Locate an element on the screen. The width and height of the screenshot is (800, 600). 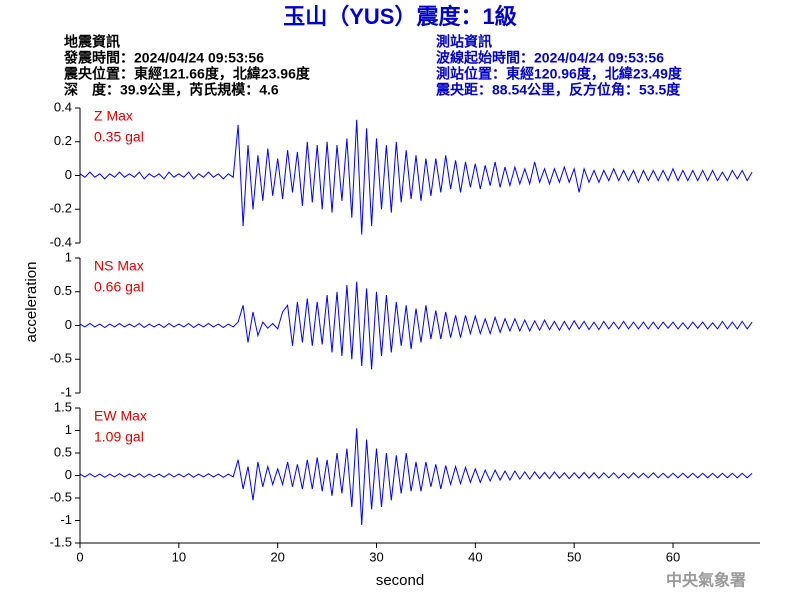
panel-label: Z Max is located at coordinates (113, 116).